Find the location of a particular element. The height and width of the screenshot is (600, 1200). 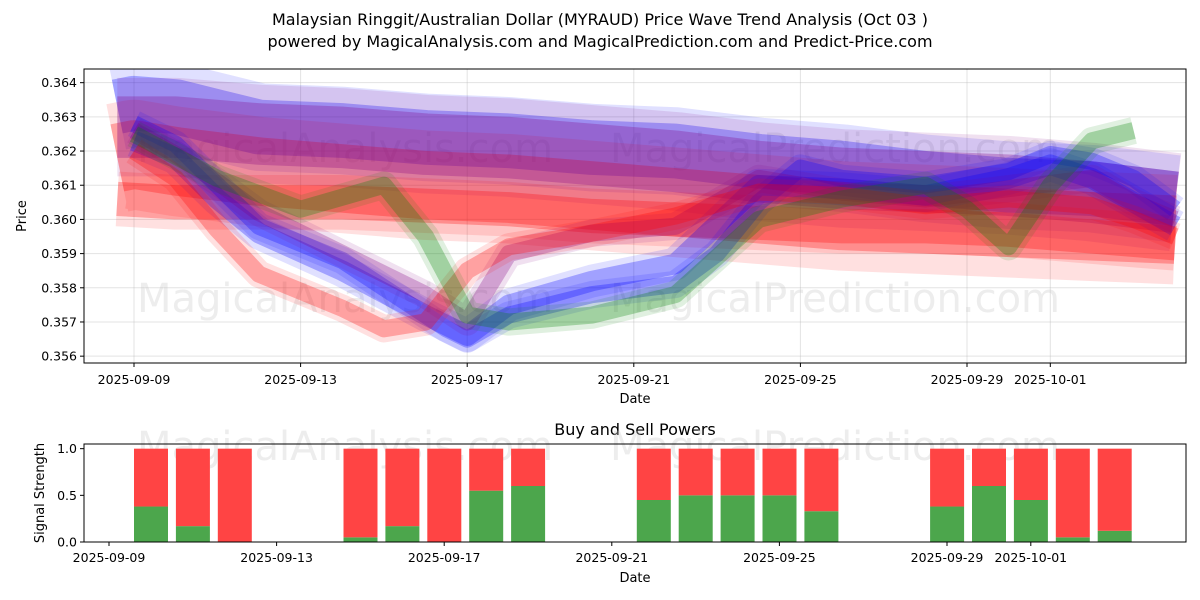

price-y-tick-label: 0.359 is located at coordinates (59, 253).